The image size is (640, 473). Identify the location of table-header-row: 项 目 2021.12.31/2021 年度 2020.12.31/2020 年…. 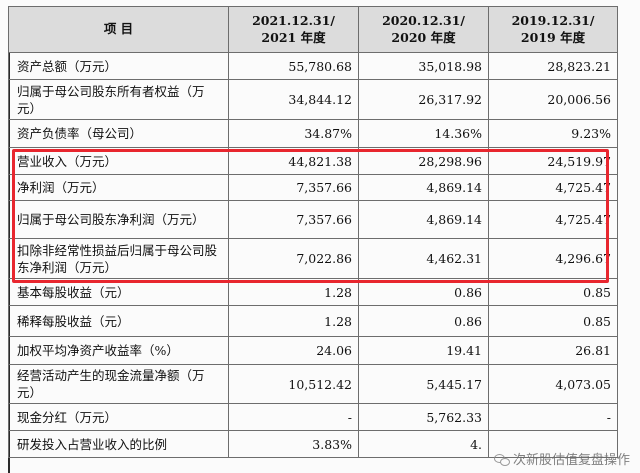
(313, 29).